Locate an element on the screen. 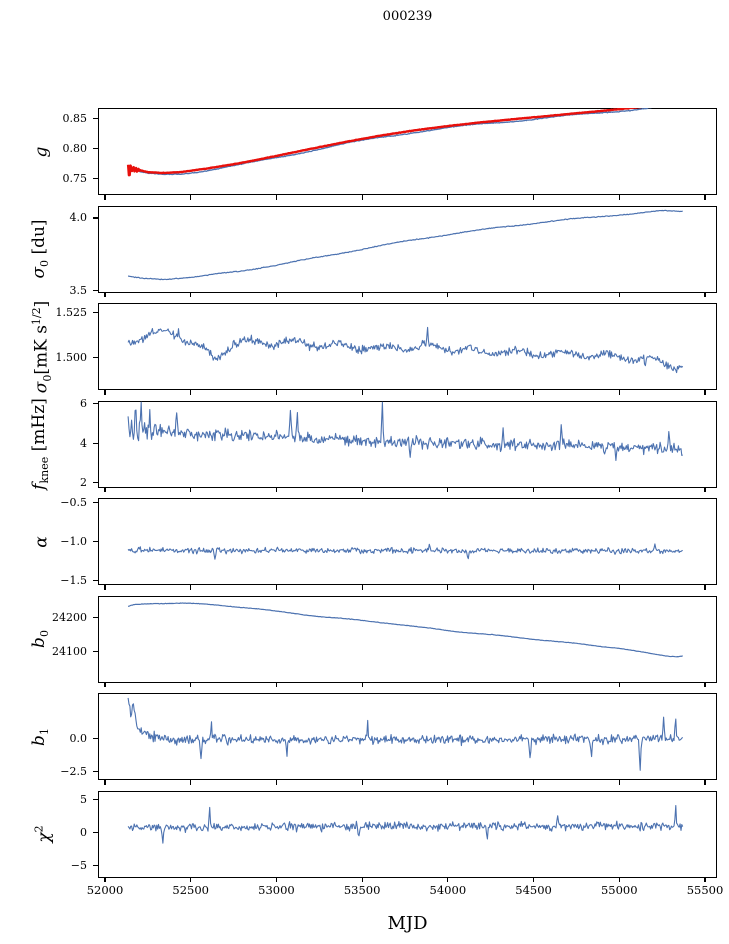 This screenshot has height=944, width=729. series-line-fknee is located at coordinates (405, 431).